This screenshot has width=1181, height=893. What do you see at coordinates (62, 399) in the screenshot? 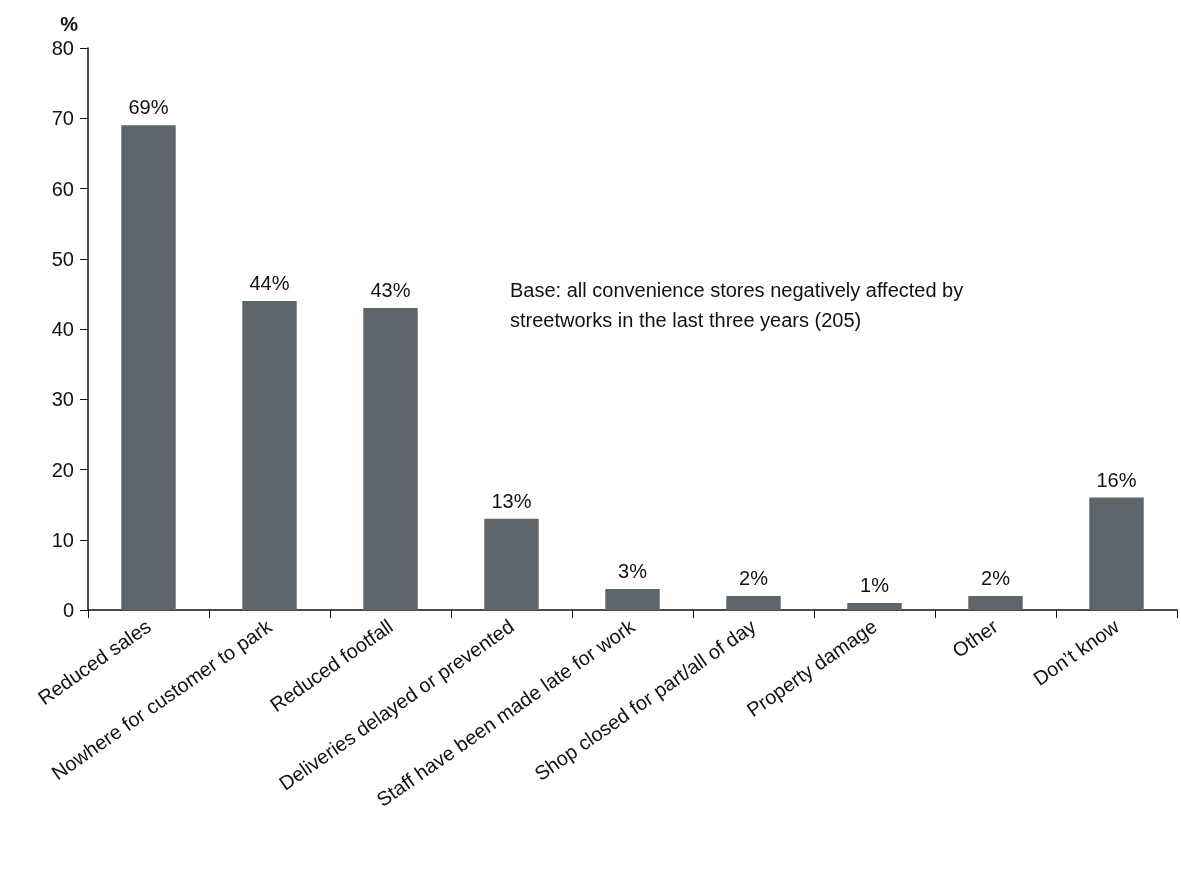
I see `y-tick-label: 30` at bounding box center [62, 399].